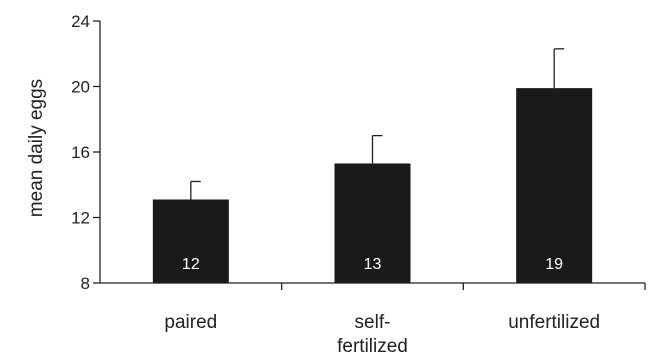  What do you see at coordinates (190, 322) in the screenshot?
I see `x-category-label: paired` at bounding box center [190, 322].